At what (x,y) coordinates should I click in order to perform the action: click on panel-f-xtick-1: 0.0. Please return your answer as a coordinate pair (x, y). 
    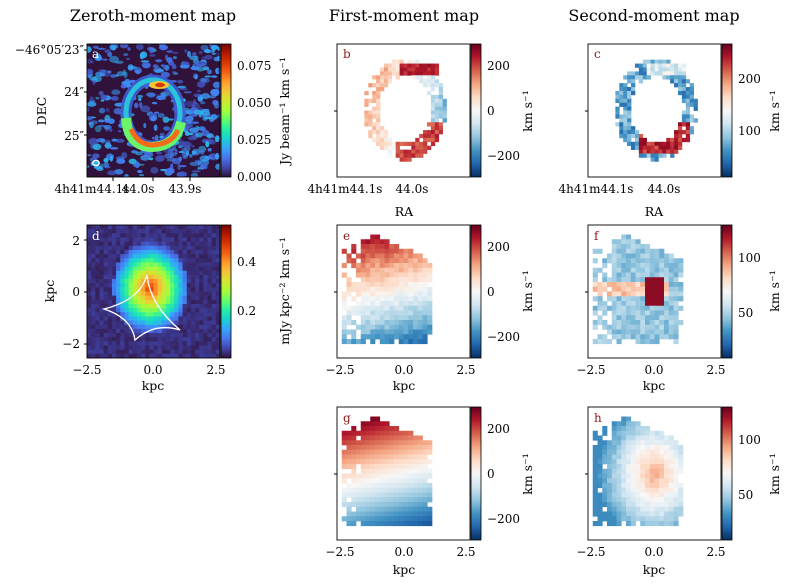
    Looking at the image, I should click on (653, 370).